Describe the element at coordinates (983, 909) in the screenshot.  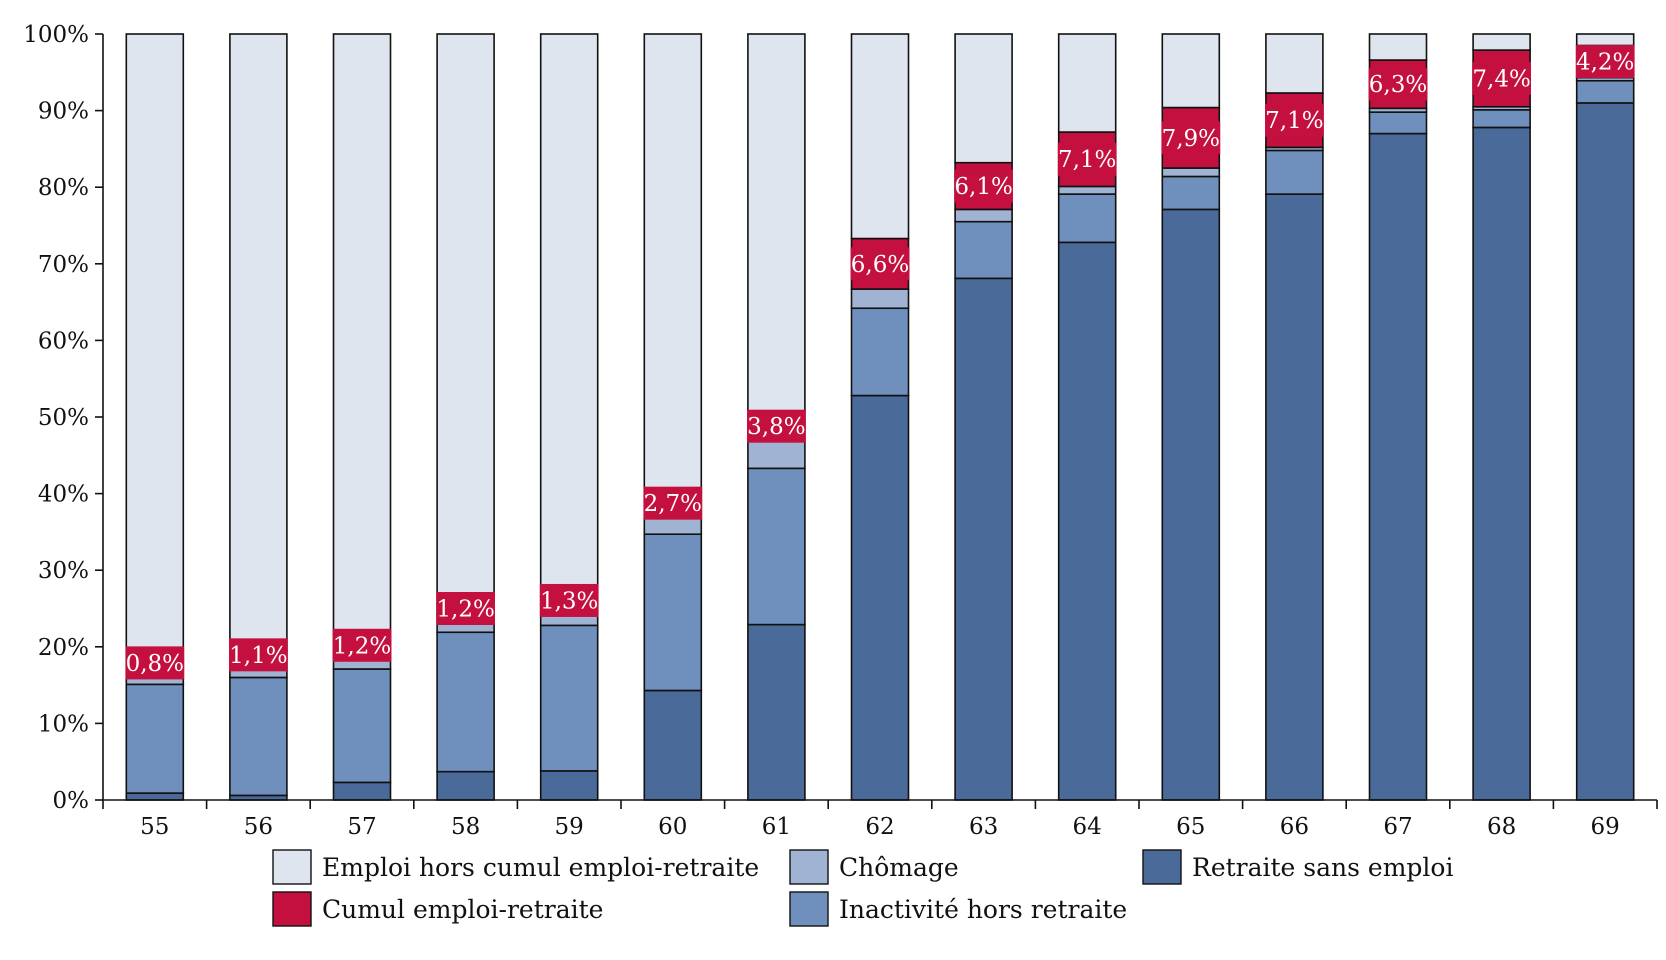
I see `legend-label-inactivite: Inactivité hors retraite` at that location.